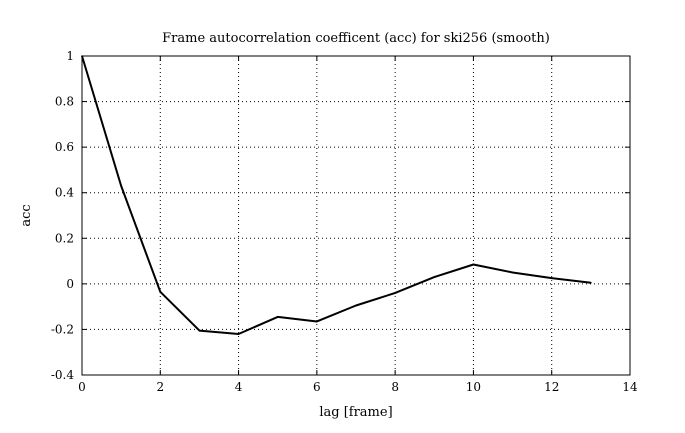  What do you see at coordinates (64, 238) in the screenshot?
I see `y-tick-label: 0.2` at bounding box center [64, 238].